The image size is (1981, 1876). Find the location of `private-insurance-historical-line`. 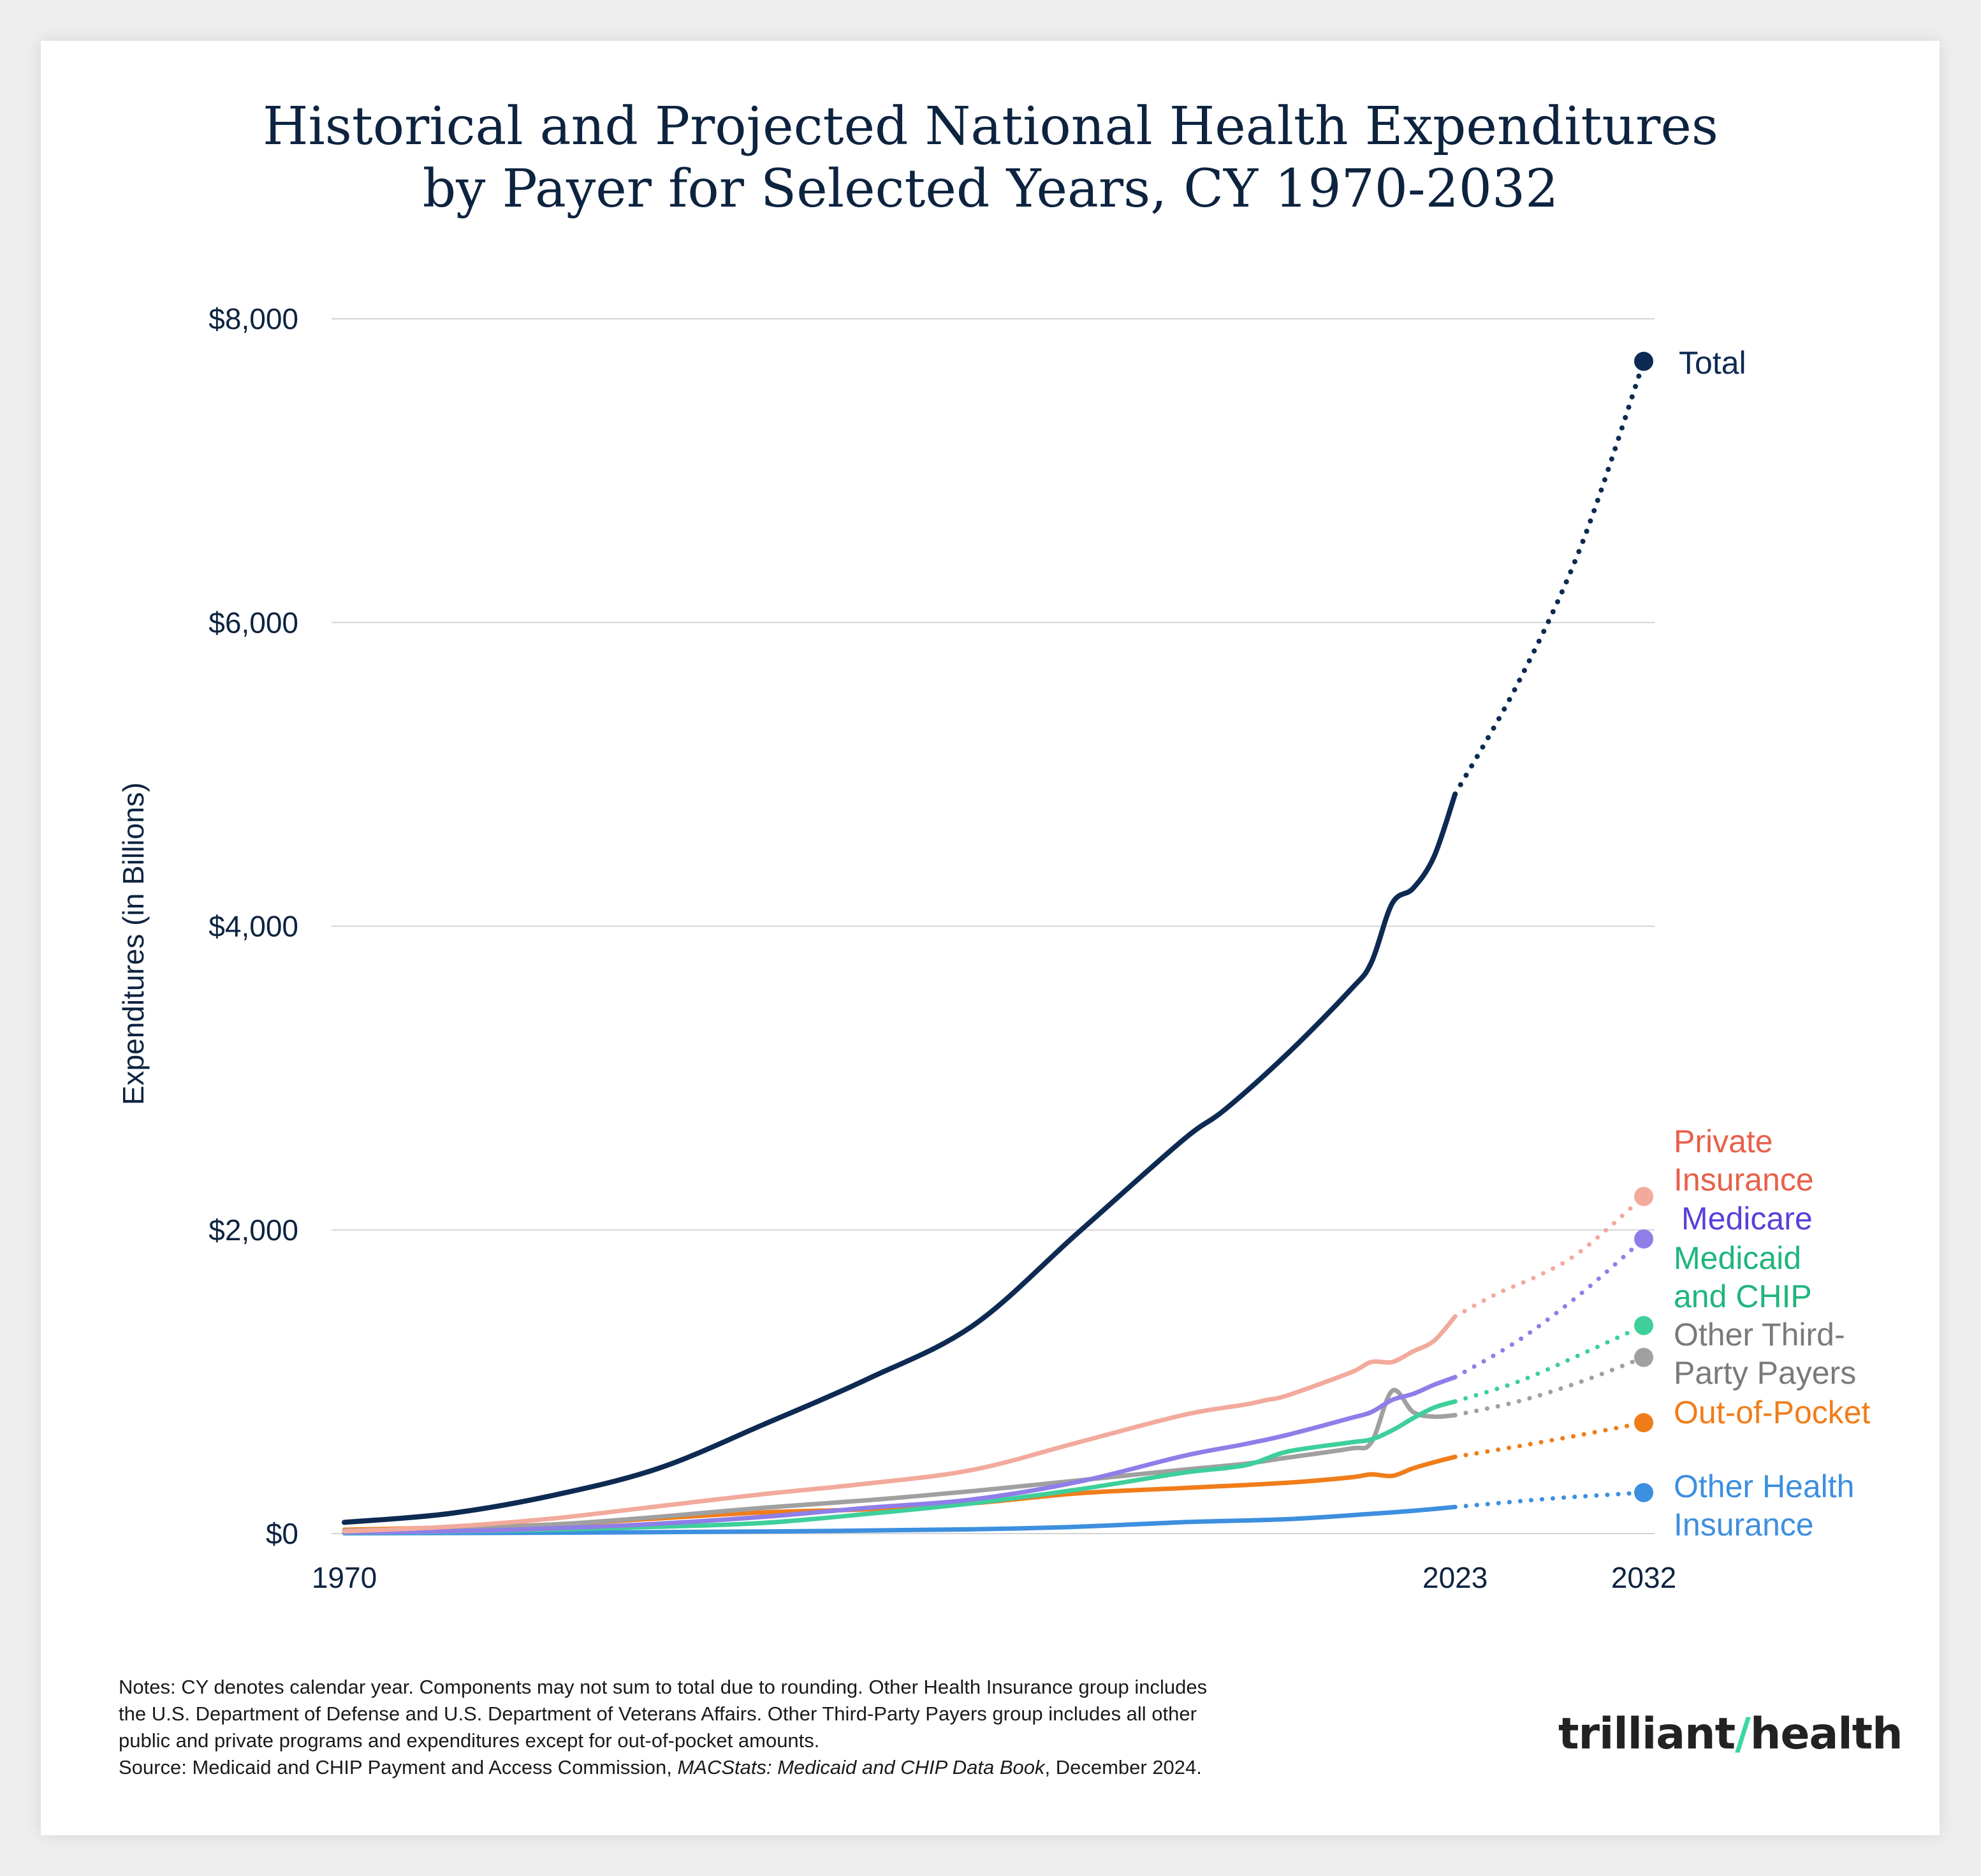

private-insurance-historical-line is located at coordinates (900, 1424).